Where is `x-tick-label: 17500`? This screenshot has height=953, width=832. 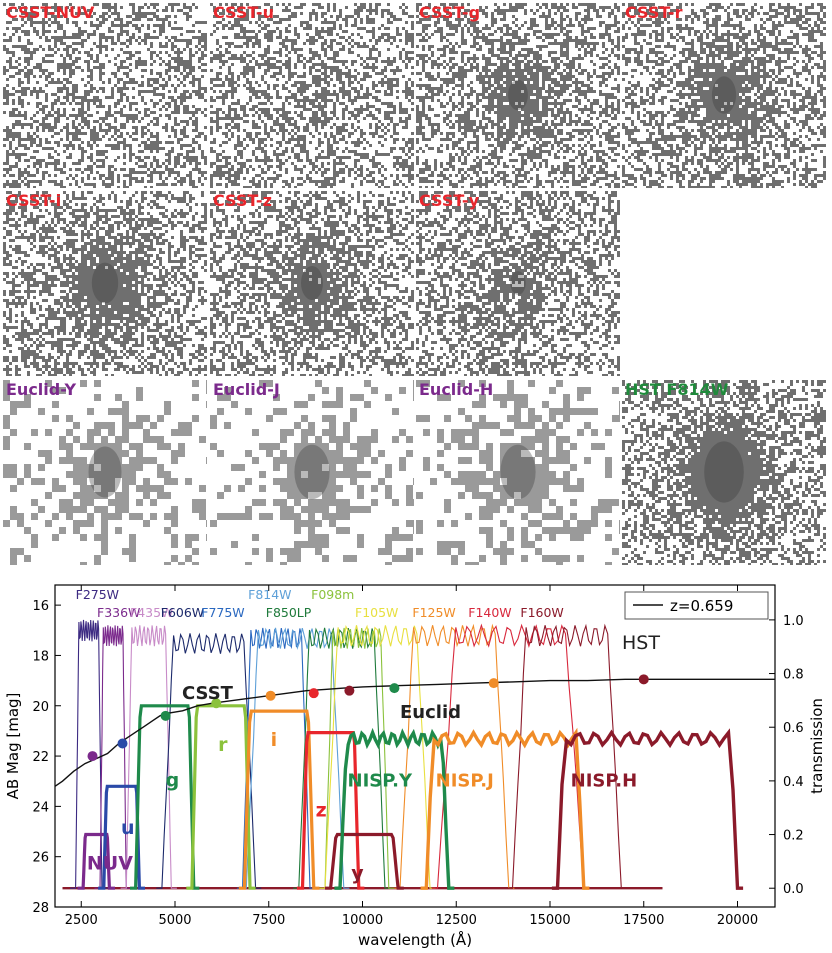
x-tick-label: 17500 is located at coordinates (643, 920).